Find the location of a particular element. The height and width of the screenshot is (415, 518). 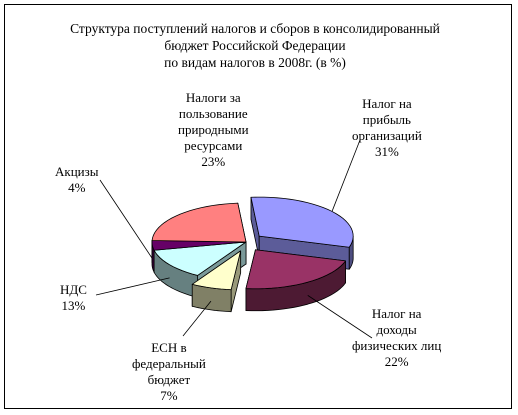

slice-label-esn: ЕСН в федеральный бюджет 7% is located at coordinates (169, 372).